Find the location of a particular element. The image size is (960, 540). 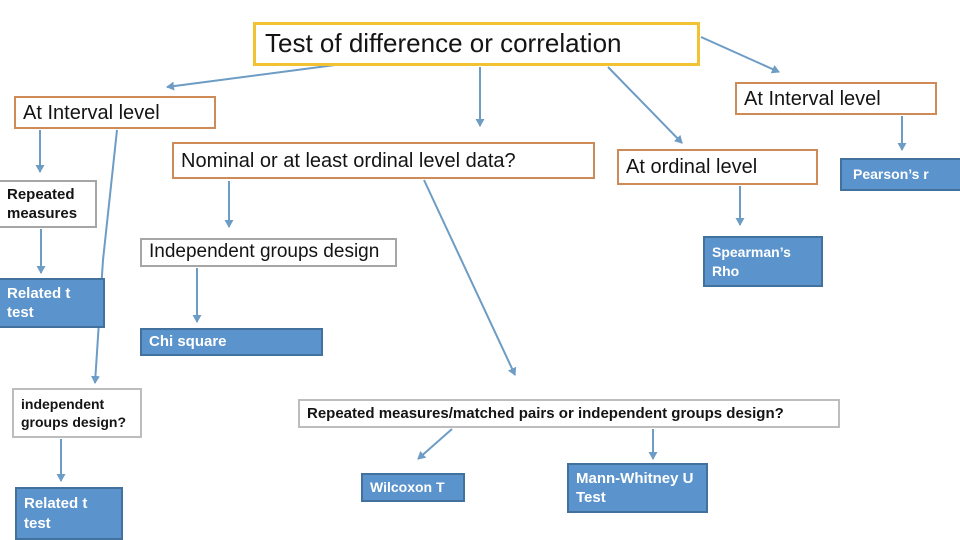

connector-nominal-to-design-question is located at coordinates (470, 277).